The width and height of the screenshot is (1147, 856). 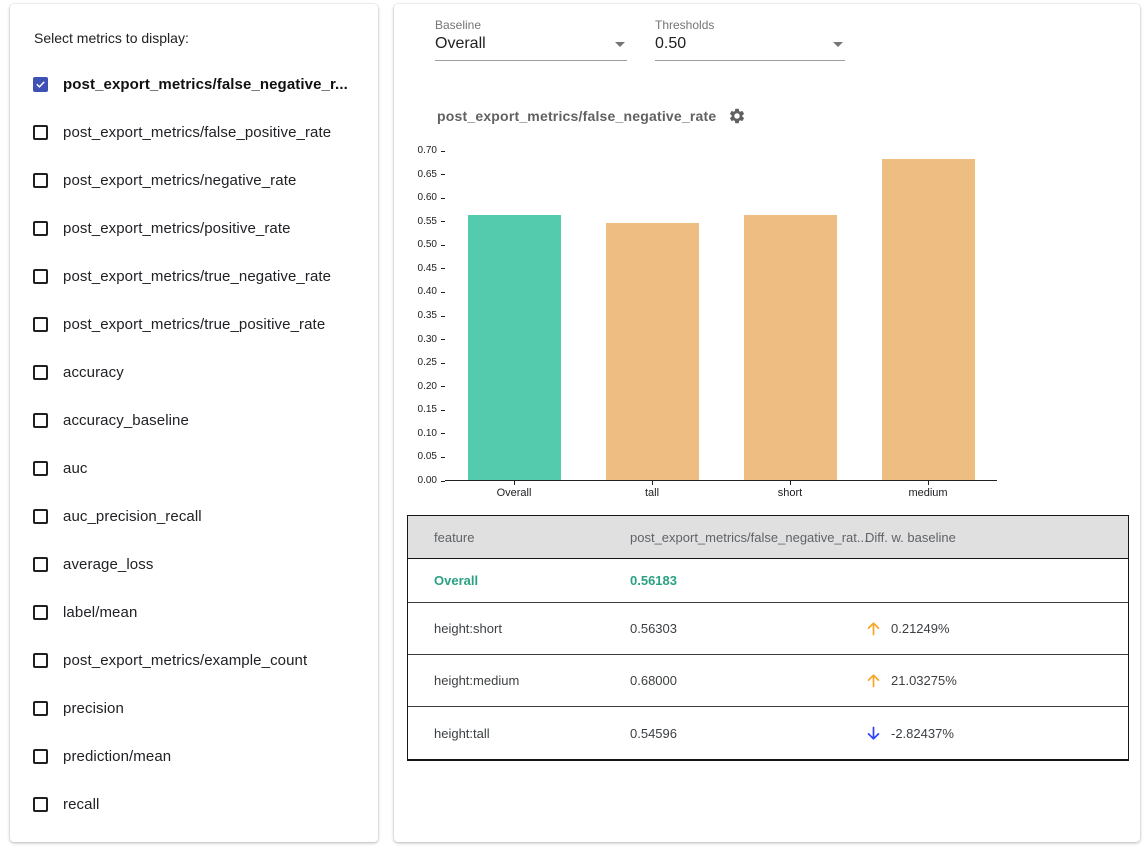 I want to click on metric-checkbox-item: post_export_metrics/example_count, so click(x=195, y=660).